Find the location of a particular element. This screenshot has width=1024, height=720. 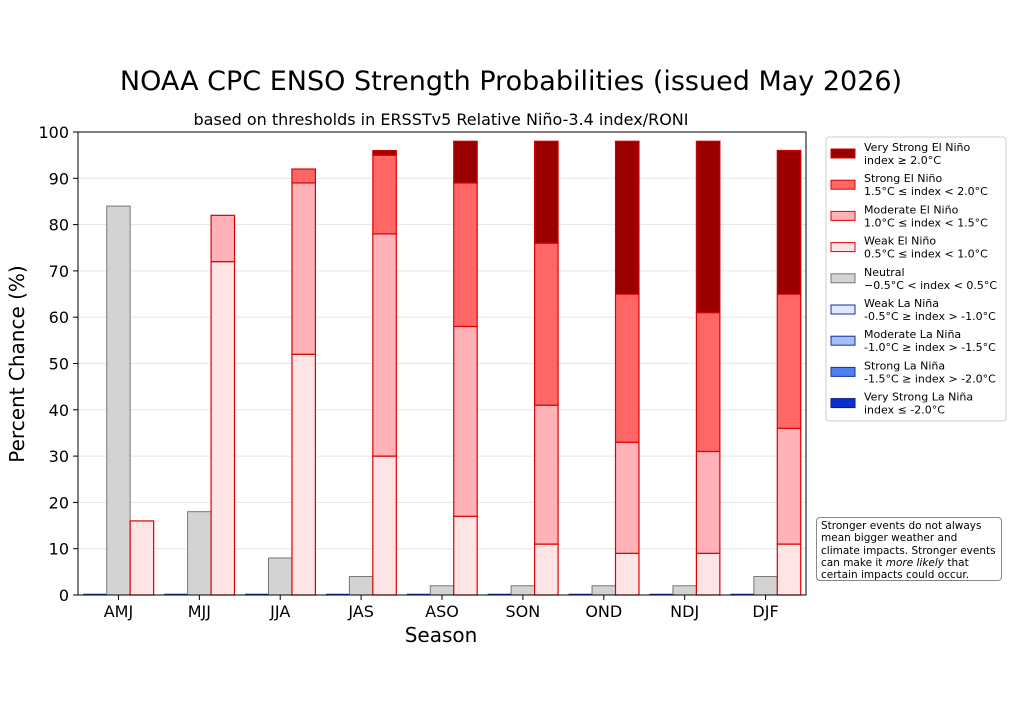

annotation-text-2: that certain impacts could occur. is located at coordinates (895, 569).